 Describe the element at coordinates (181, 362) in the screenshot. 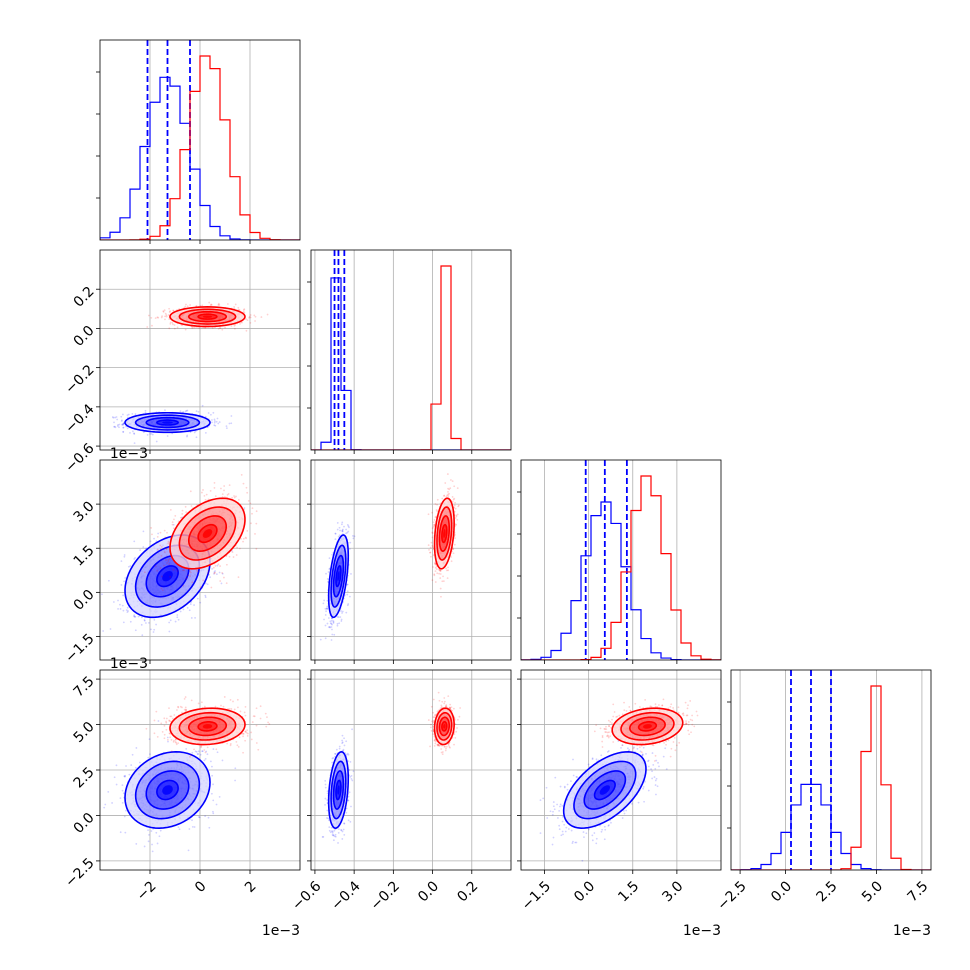

I see `panel-1-0: −0.6−0.4−0.20.00.2` at that location.